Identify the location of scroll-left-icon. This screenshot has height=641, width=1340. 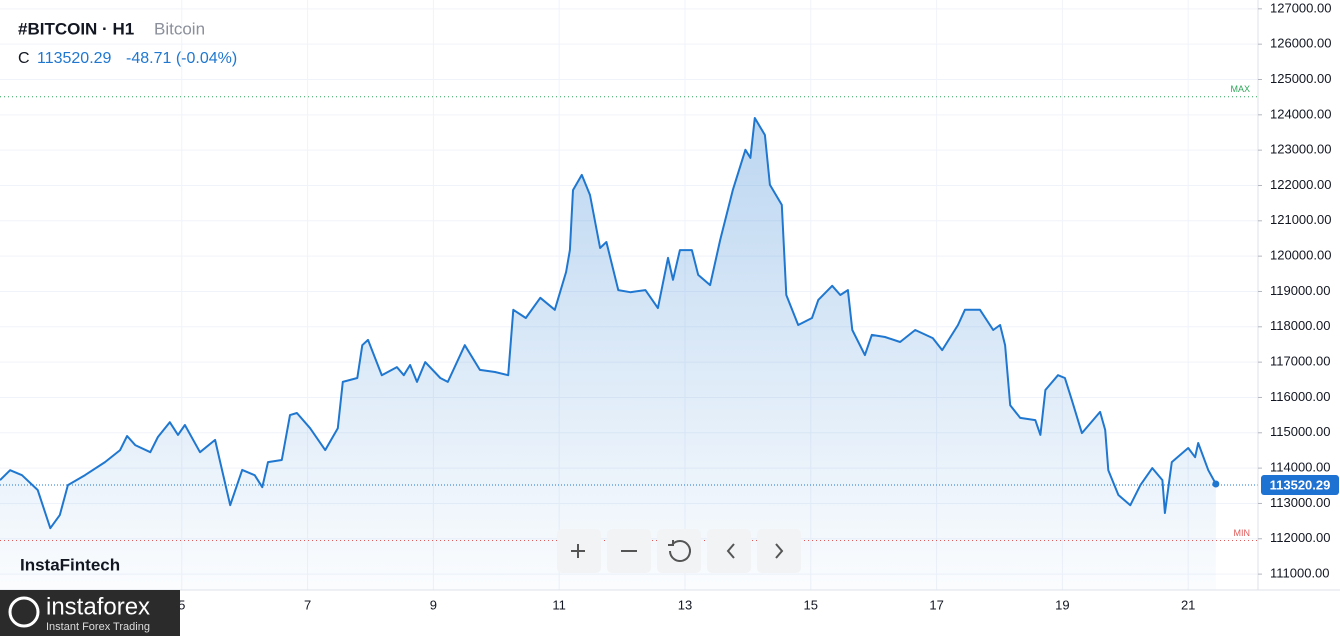
(730, 551).